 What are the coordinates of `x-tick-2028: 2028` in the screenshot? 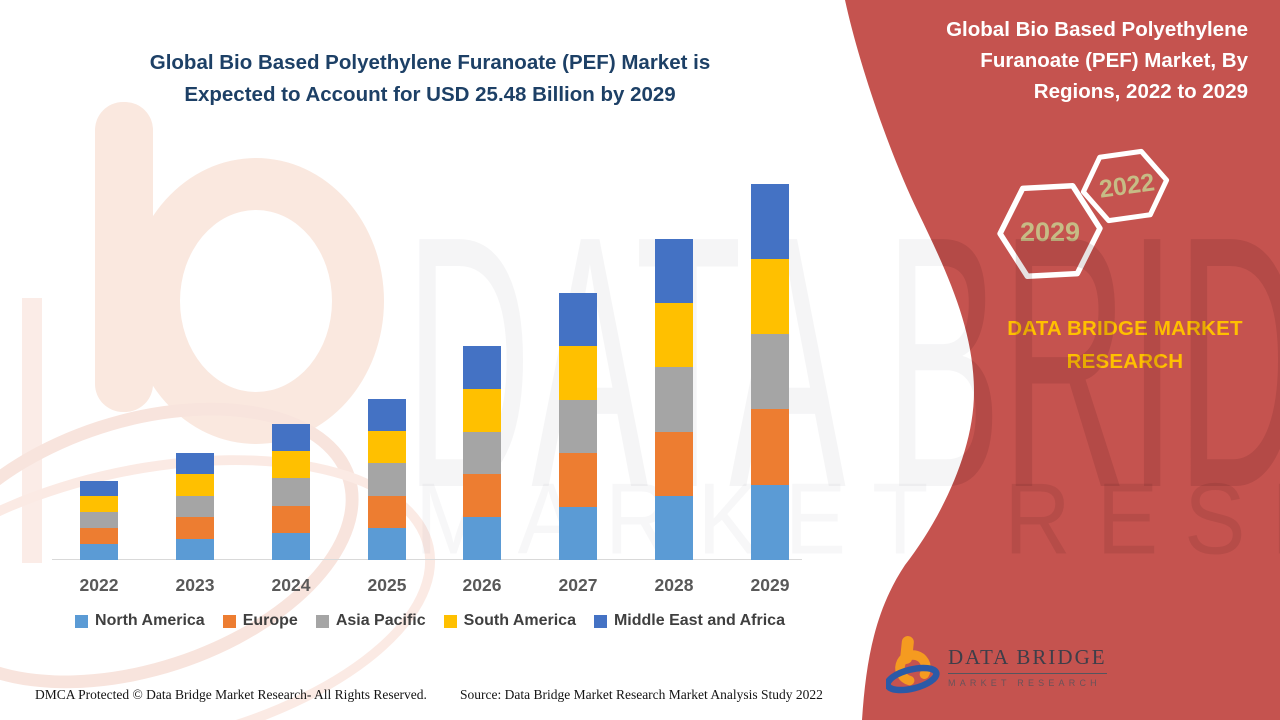 It's located at (674, 585).